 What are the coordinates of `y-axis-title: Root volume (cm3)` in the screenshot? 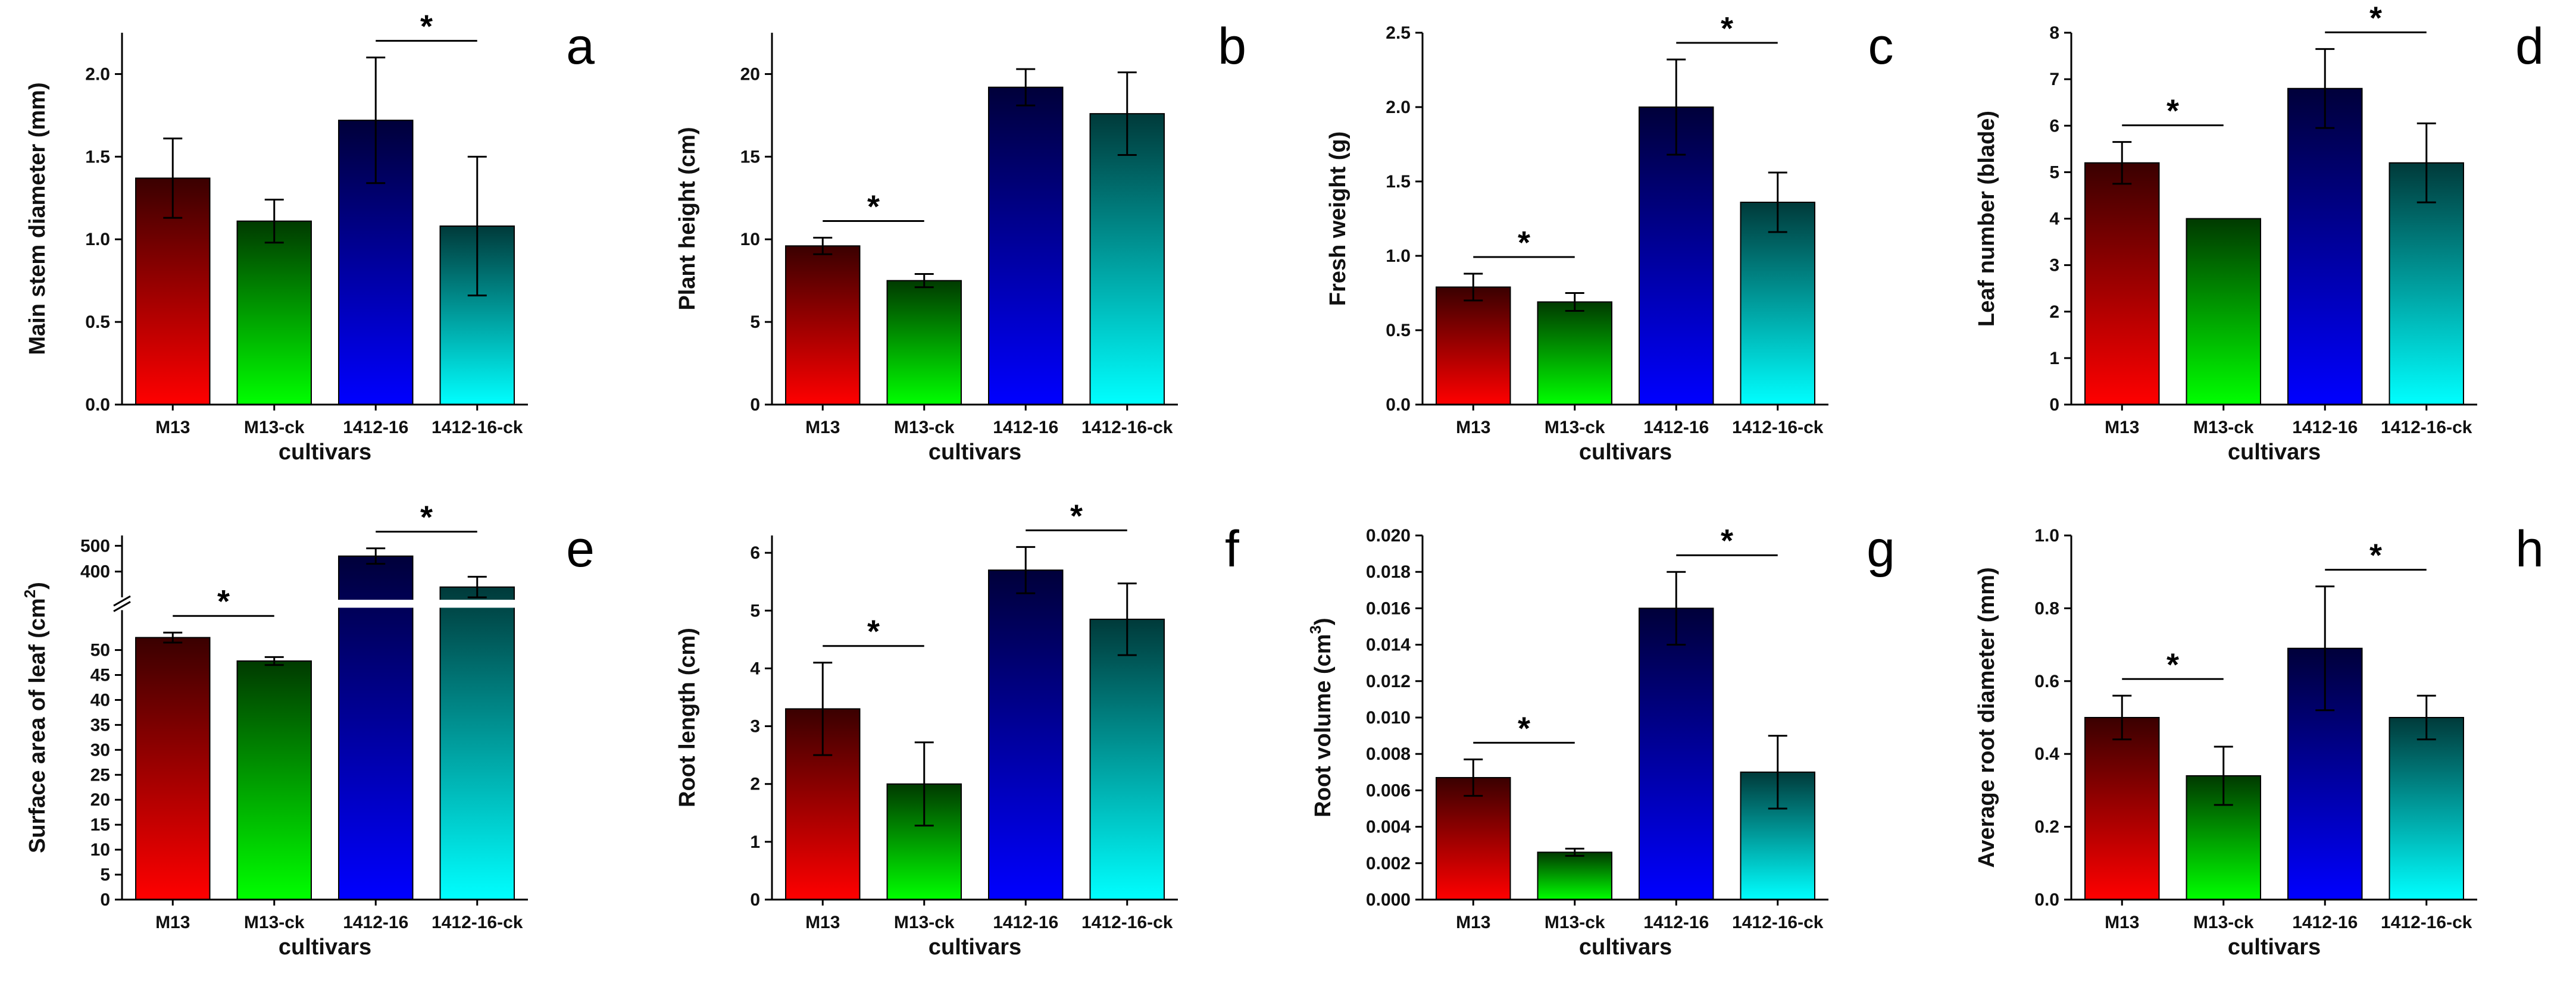 It's located at (1321, 717).